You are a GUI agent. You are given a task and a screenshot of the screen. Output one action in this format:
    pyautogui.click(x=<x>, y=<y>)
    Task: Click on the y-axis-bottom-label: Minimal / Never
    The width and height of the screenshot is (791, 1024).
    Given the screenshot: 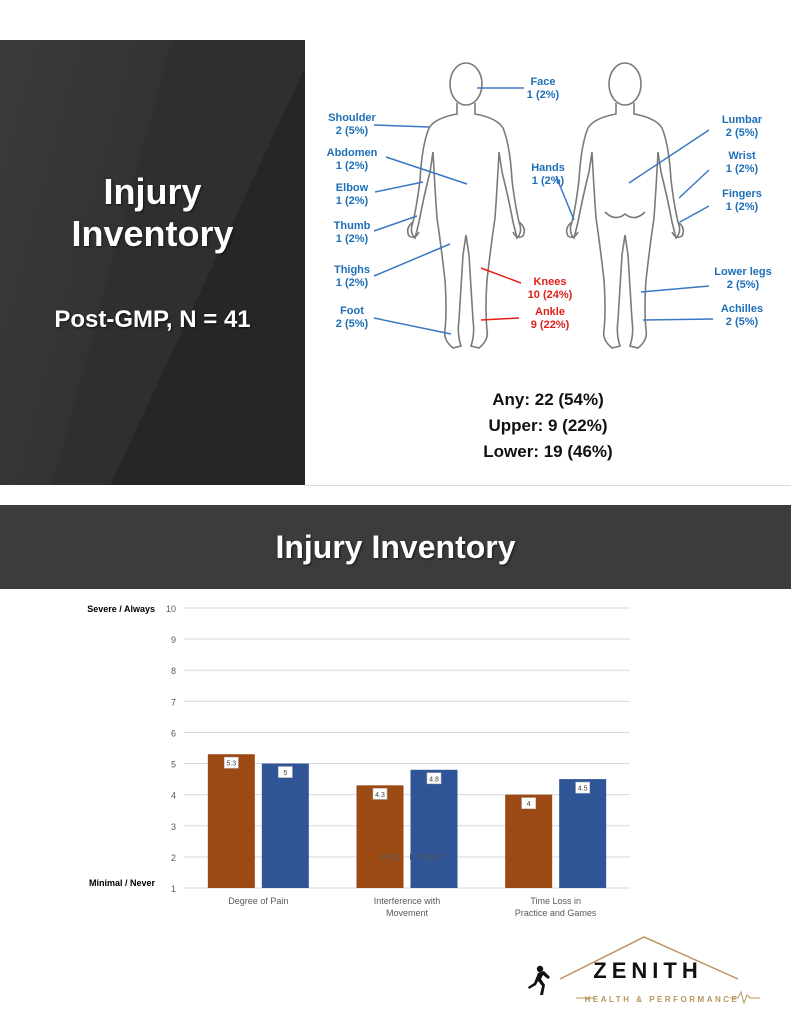 What is the action you would take?
    pyautogui.click(x=122, y=883)
    